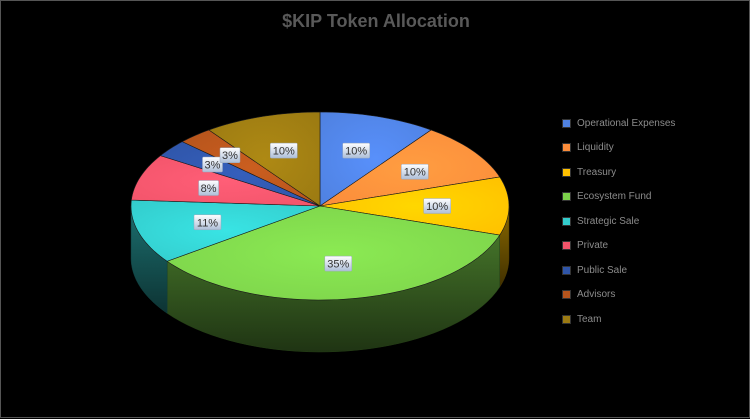 The image size is (750, 419). Describe the element at coordinates (225, 230) in the screenshot. I see `pie-slice-strategic-sale` at that location.